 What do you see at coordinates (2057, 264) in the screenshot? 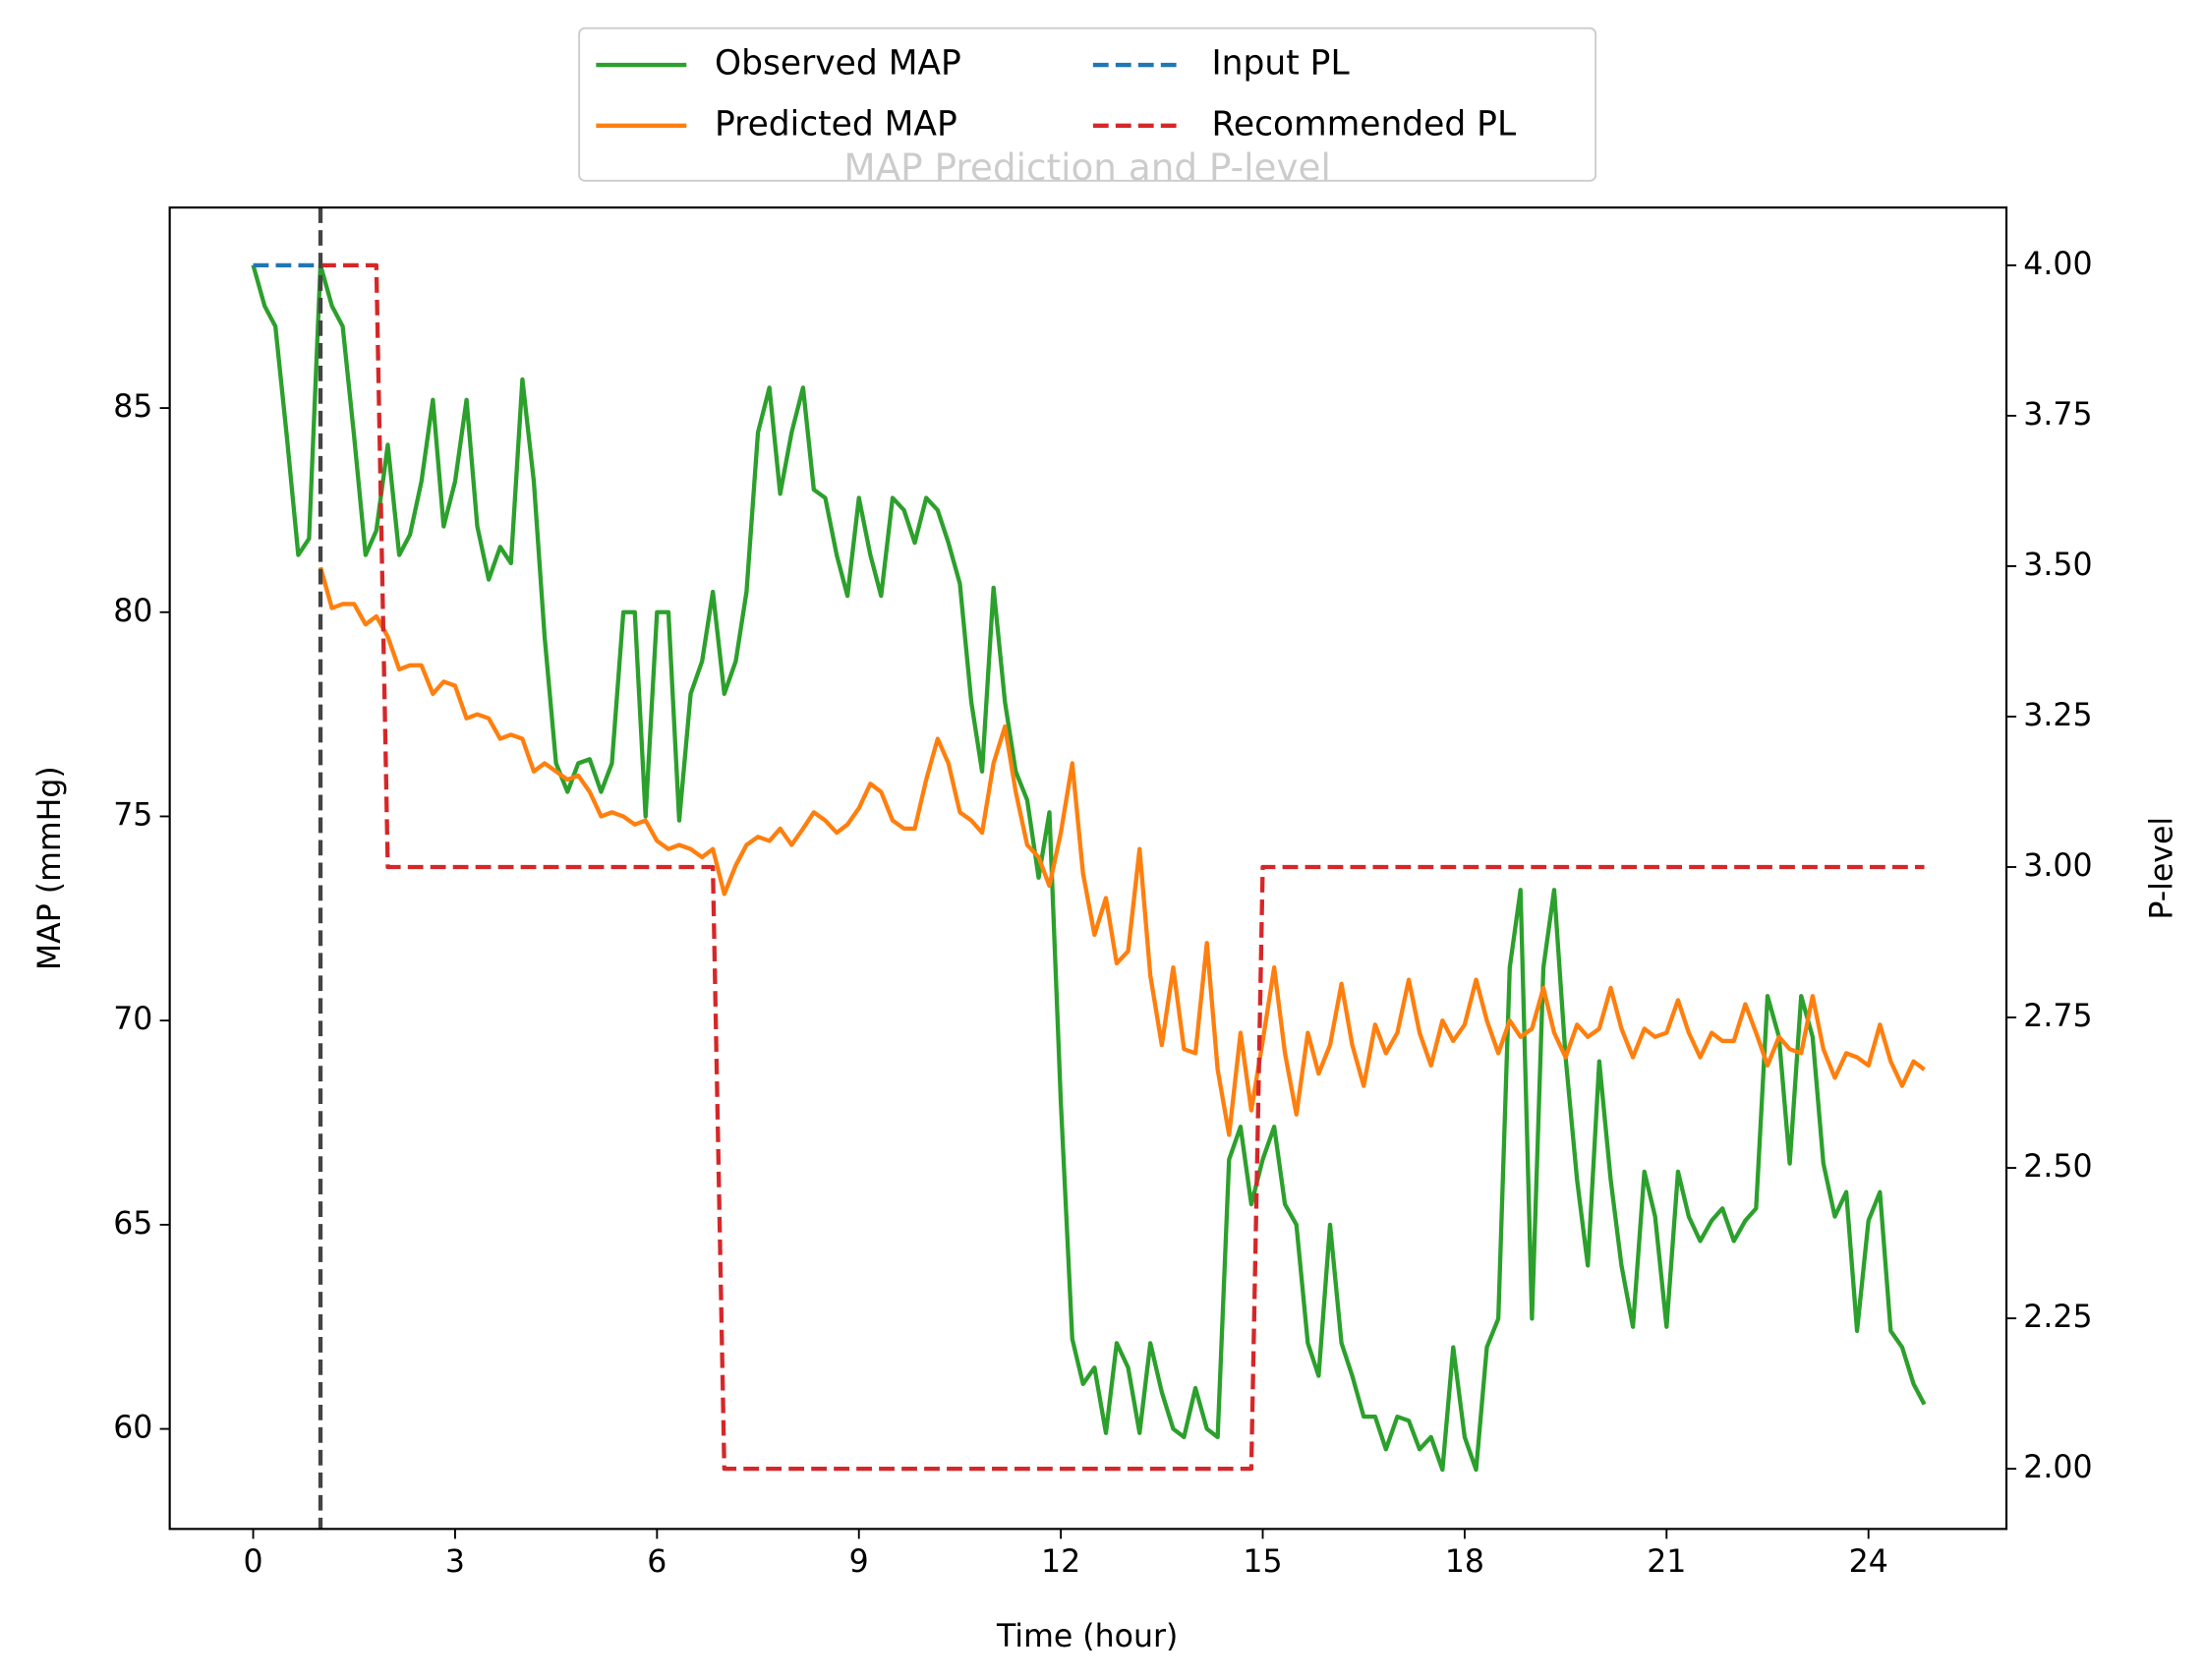
I see `y2-tick-label: 4.00` at bounding box center [2057, 264].